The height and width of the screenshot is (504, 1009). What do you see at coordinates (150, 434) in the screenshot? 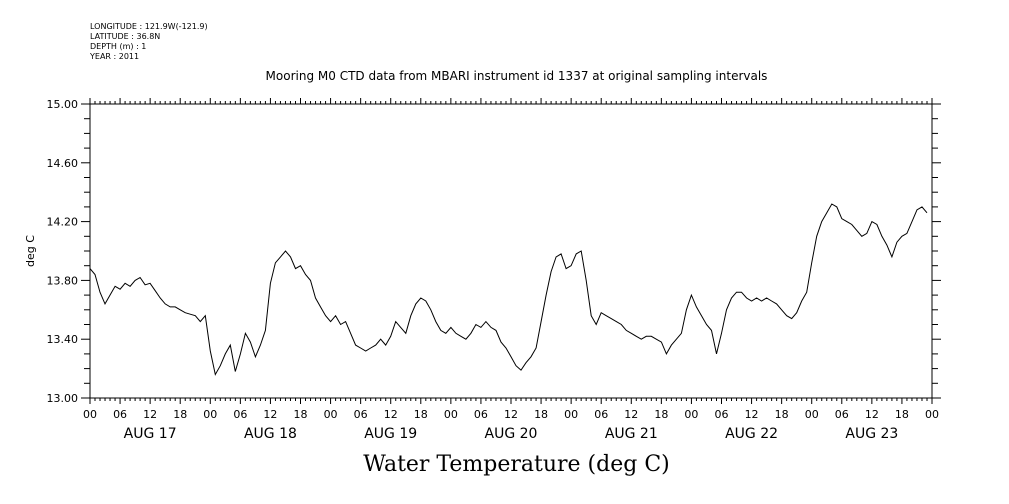
I see `x-day-label: AUG 17` at bounding box center [150, 434].